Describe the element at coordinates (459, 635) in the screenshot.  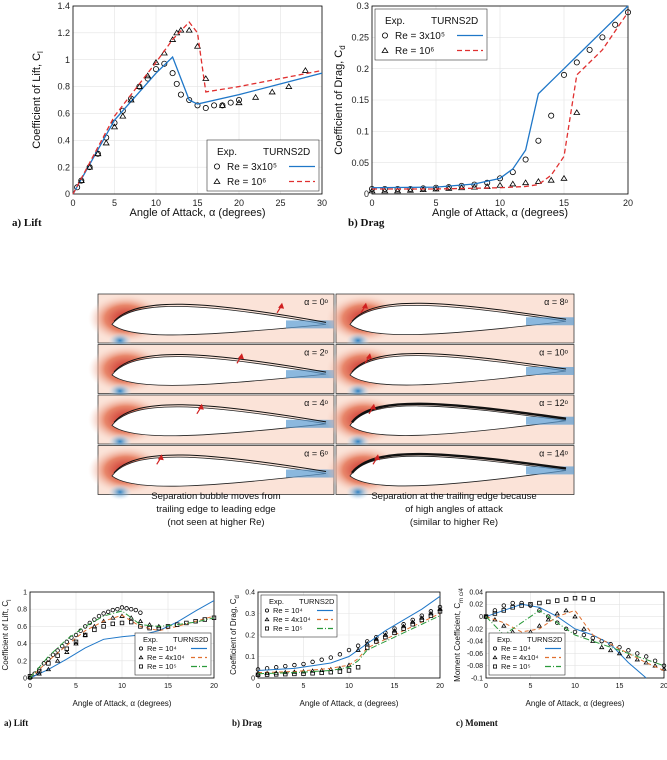
I see `y-axis-label: Moment Coefficient, Cm c/4` at that location.